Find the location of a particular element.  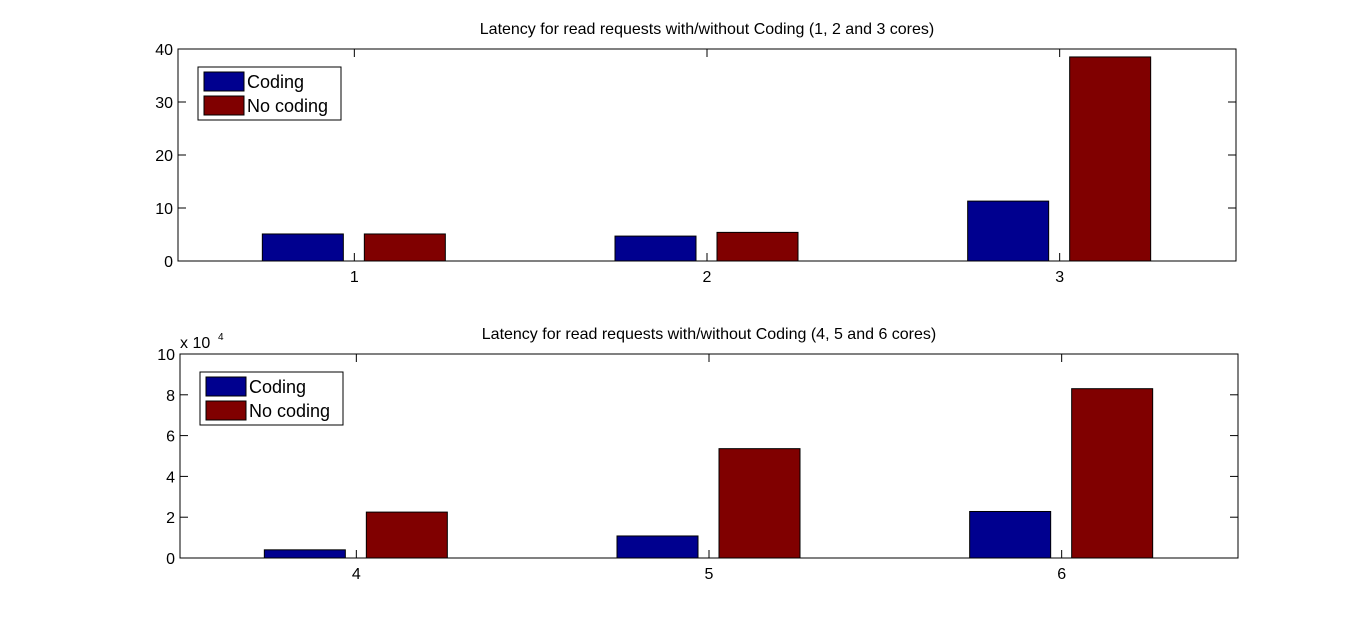

x-tick-label: 2 is located at coordinates (707, 277).